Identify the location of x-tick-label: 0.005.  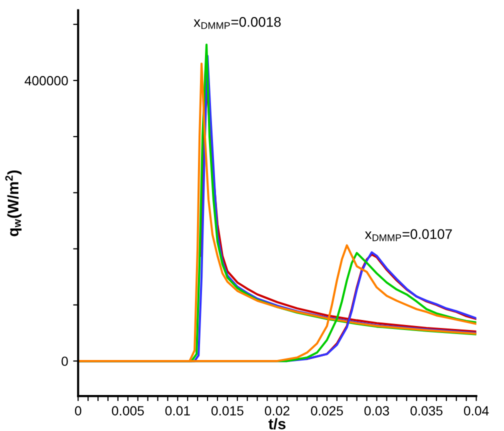
(128, 411).